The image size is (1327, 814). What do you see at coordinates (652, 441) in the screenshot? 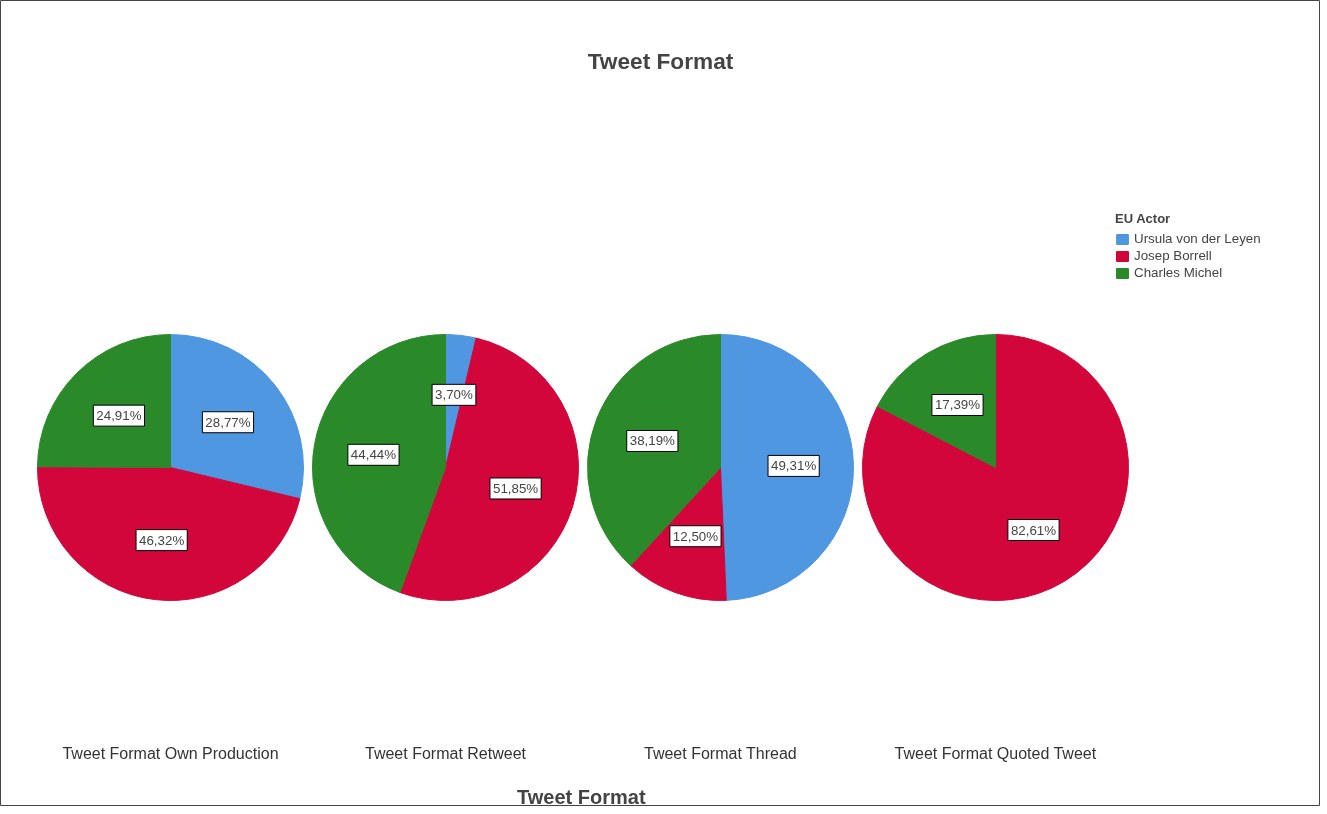
I see `data-label: 38,19%` at bounding box center [652, 441].